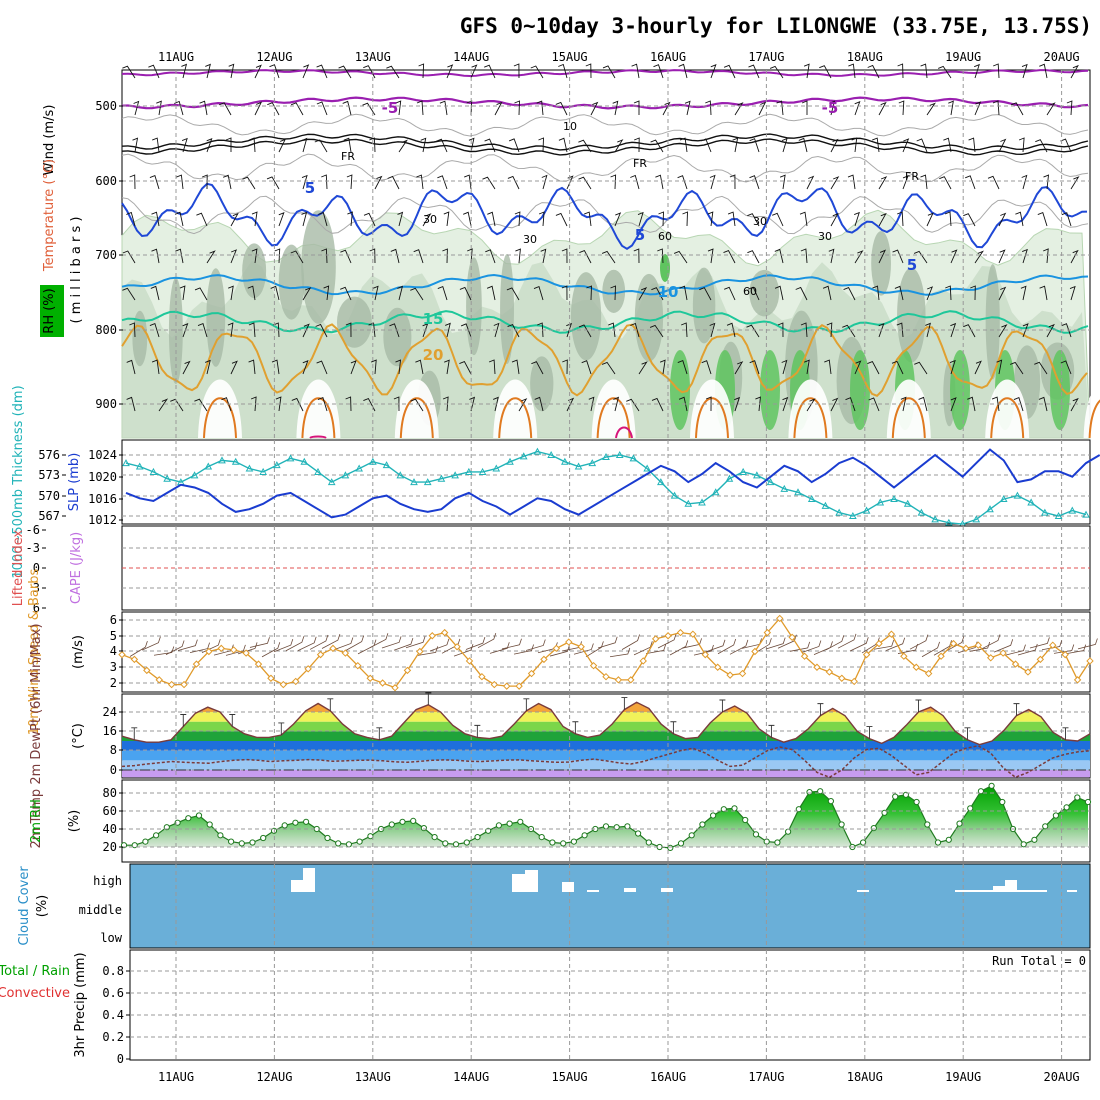 The height and width of the screenshot is (1100, 1100). What do you see at coordinates (113, 770) in the screenshot?
I see `tick-label: 0` at bounding box center [113, 770].